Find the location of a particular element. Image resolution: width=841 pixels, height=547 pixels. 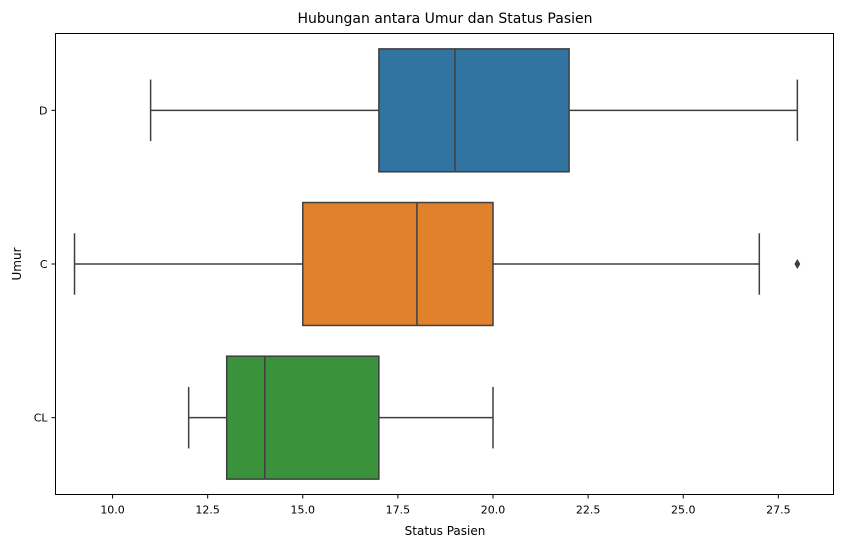

box-cl is located at coordinates (340, 417).